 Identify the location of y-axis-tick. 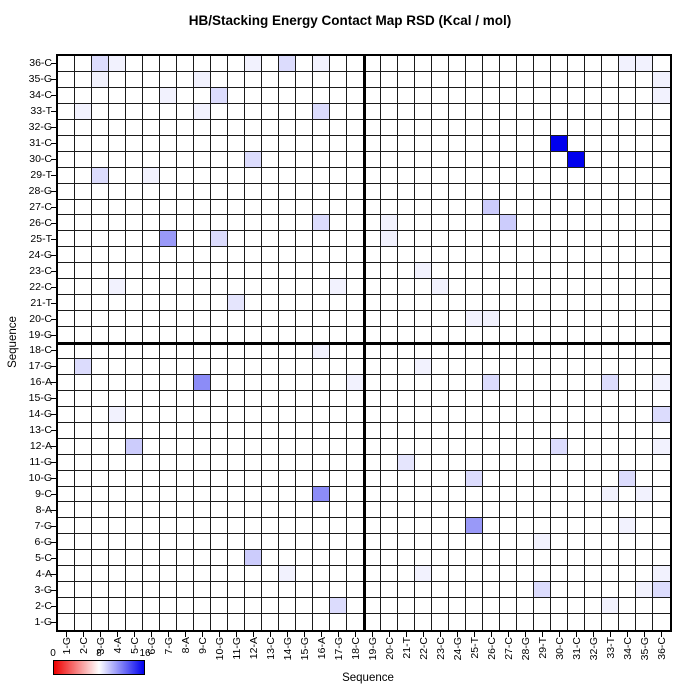
(53, 463).